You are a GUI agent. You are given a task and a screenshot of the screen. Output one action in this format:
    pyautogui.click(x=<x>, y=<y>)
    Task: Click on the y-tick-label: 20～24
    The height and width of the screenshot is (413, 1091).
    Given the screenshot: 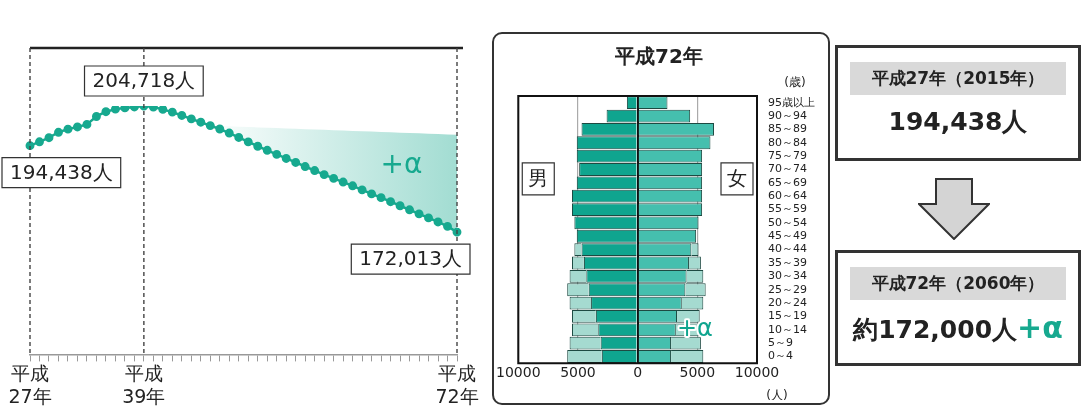 What is the action you would take?
    pyautogui.click(x=787, y=302)
    